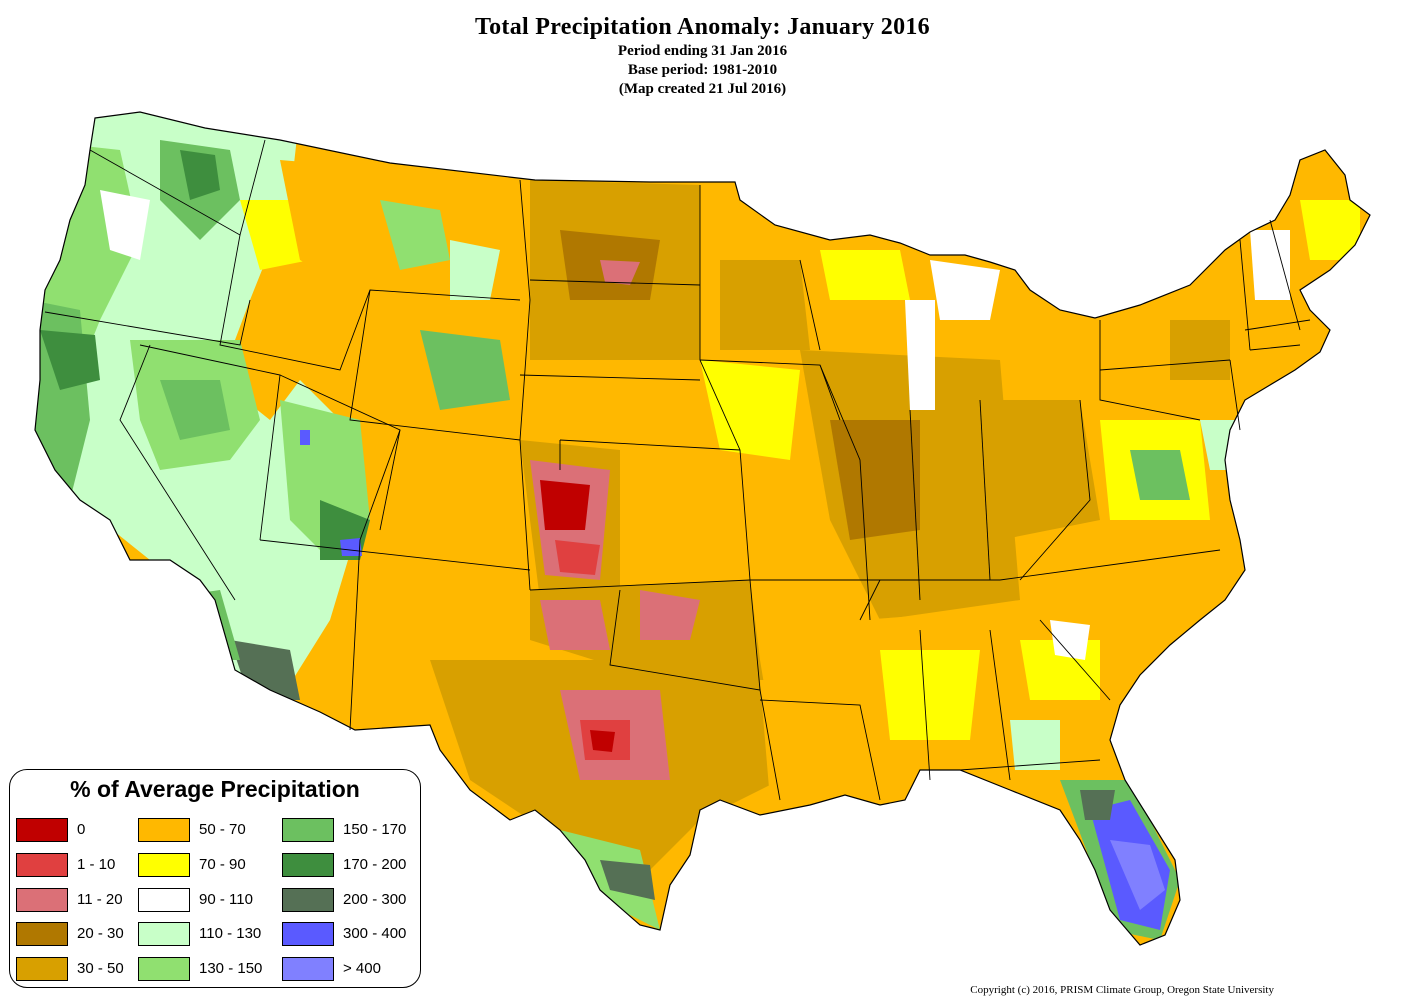  What do you see at coordinates (375, 864) in the screenshot?
I see `legend-label: 170 - 200` at bounding box center [375, 864].